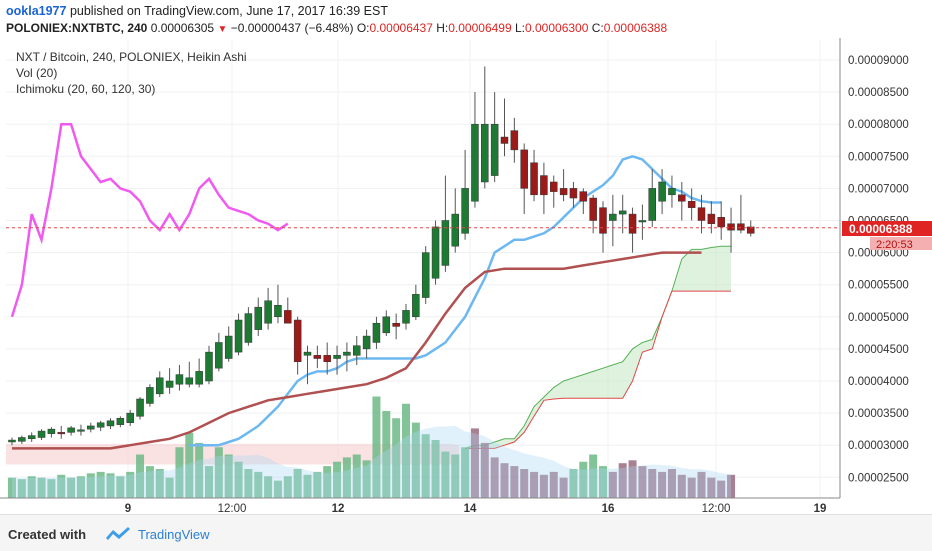  Describe the element at coordinates (36, 11) in the screenshot. I see `author-link: ookla1977` at that location.